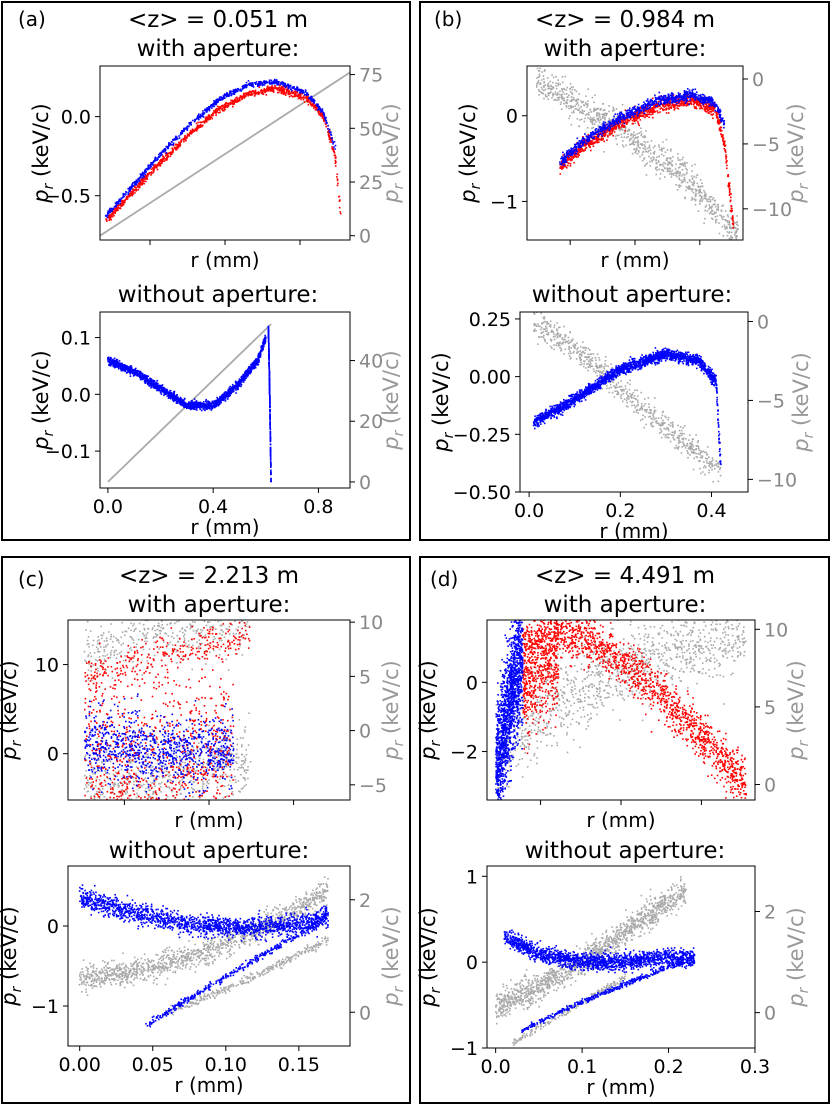 Image resolution: width=831 pixels, height=1105 pixels. What do you see at coordinates (371, 129) in the screenshot?
I see `y2tick-label-a-with-2: 50` at bounding box center [371, 129].